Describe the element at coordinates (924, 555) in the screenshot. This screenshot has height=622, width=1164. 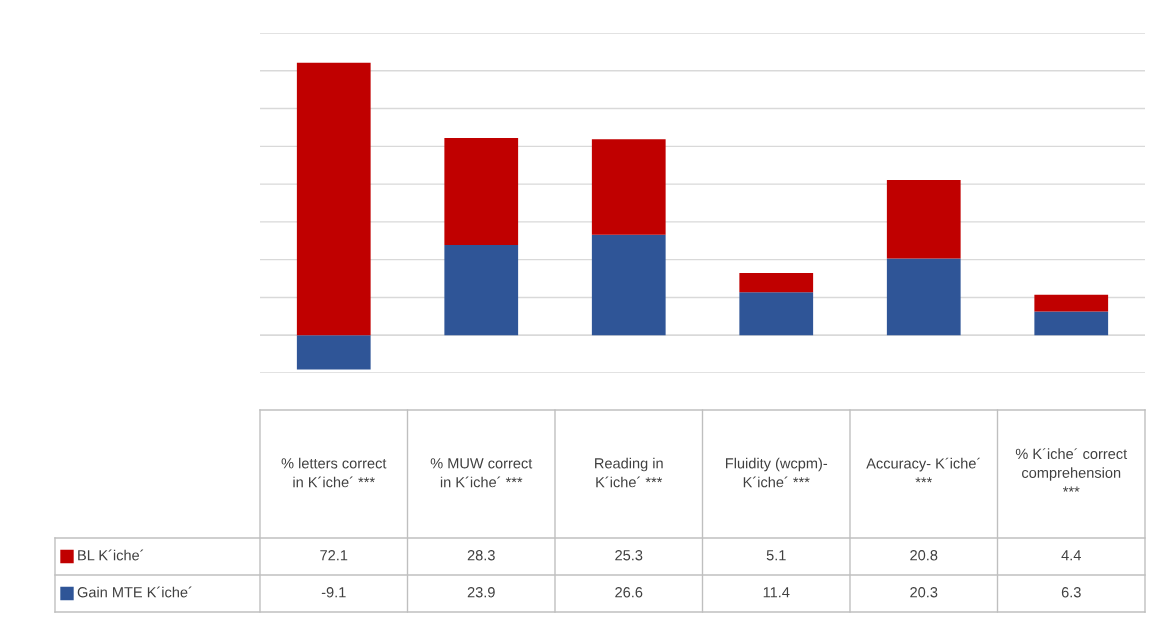
I see `data-label: 20.8` at that location.